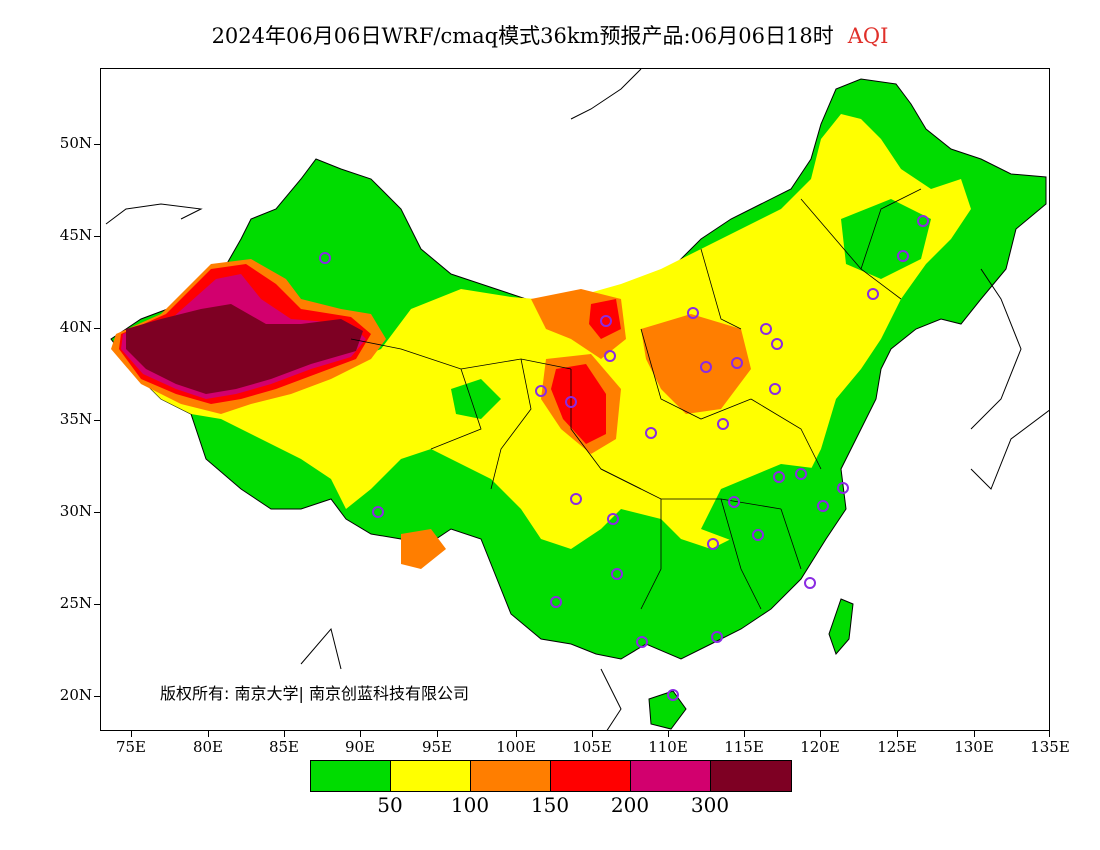 Image resolution: width=1100 pixels, height=850 pixels. I want to click on lon-label: 80E, so click(208, 747).